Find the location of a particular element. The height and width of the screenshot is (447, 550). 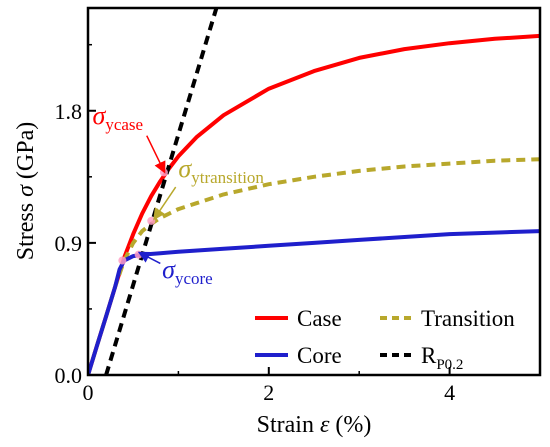

x-tick-label: 0 is located at coordinates (88, 392).